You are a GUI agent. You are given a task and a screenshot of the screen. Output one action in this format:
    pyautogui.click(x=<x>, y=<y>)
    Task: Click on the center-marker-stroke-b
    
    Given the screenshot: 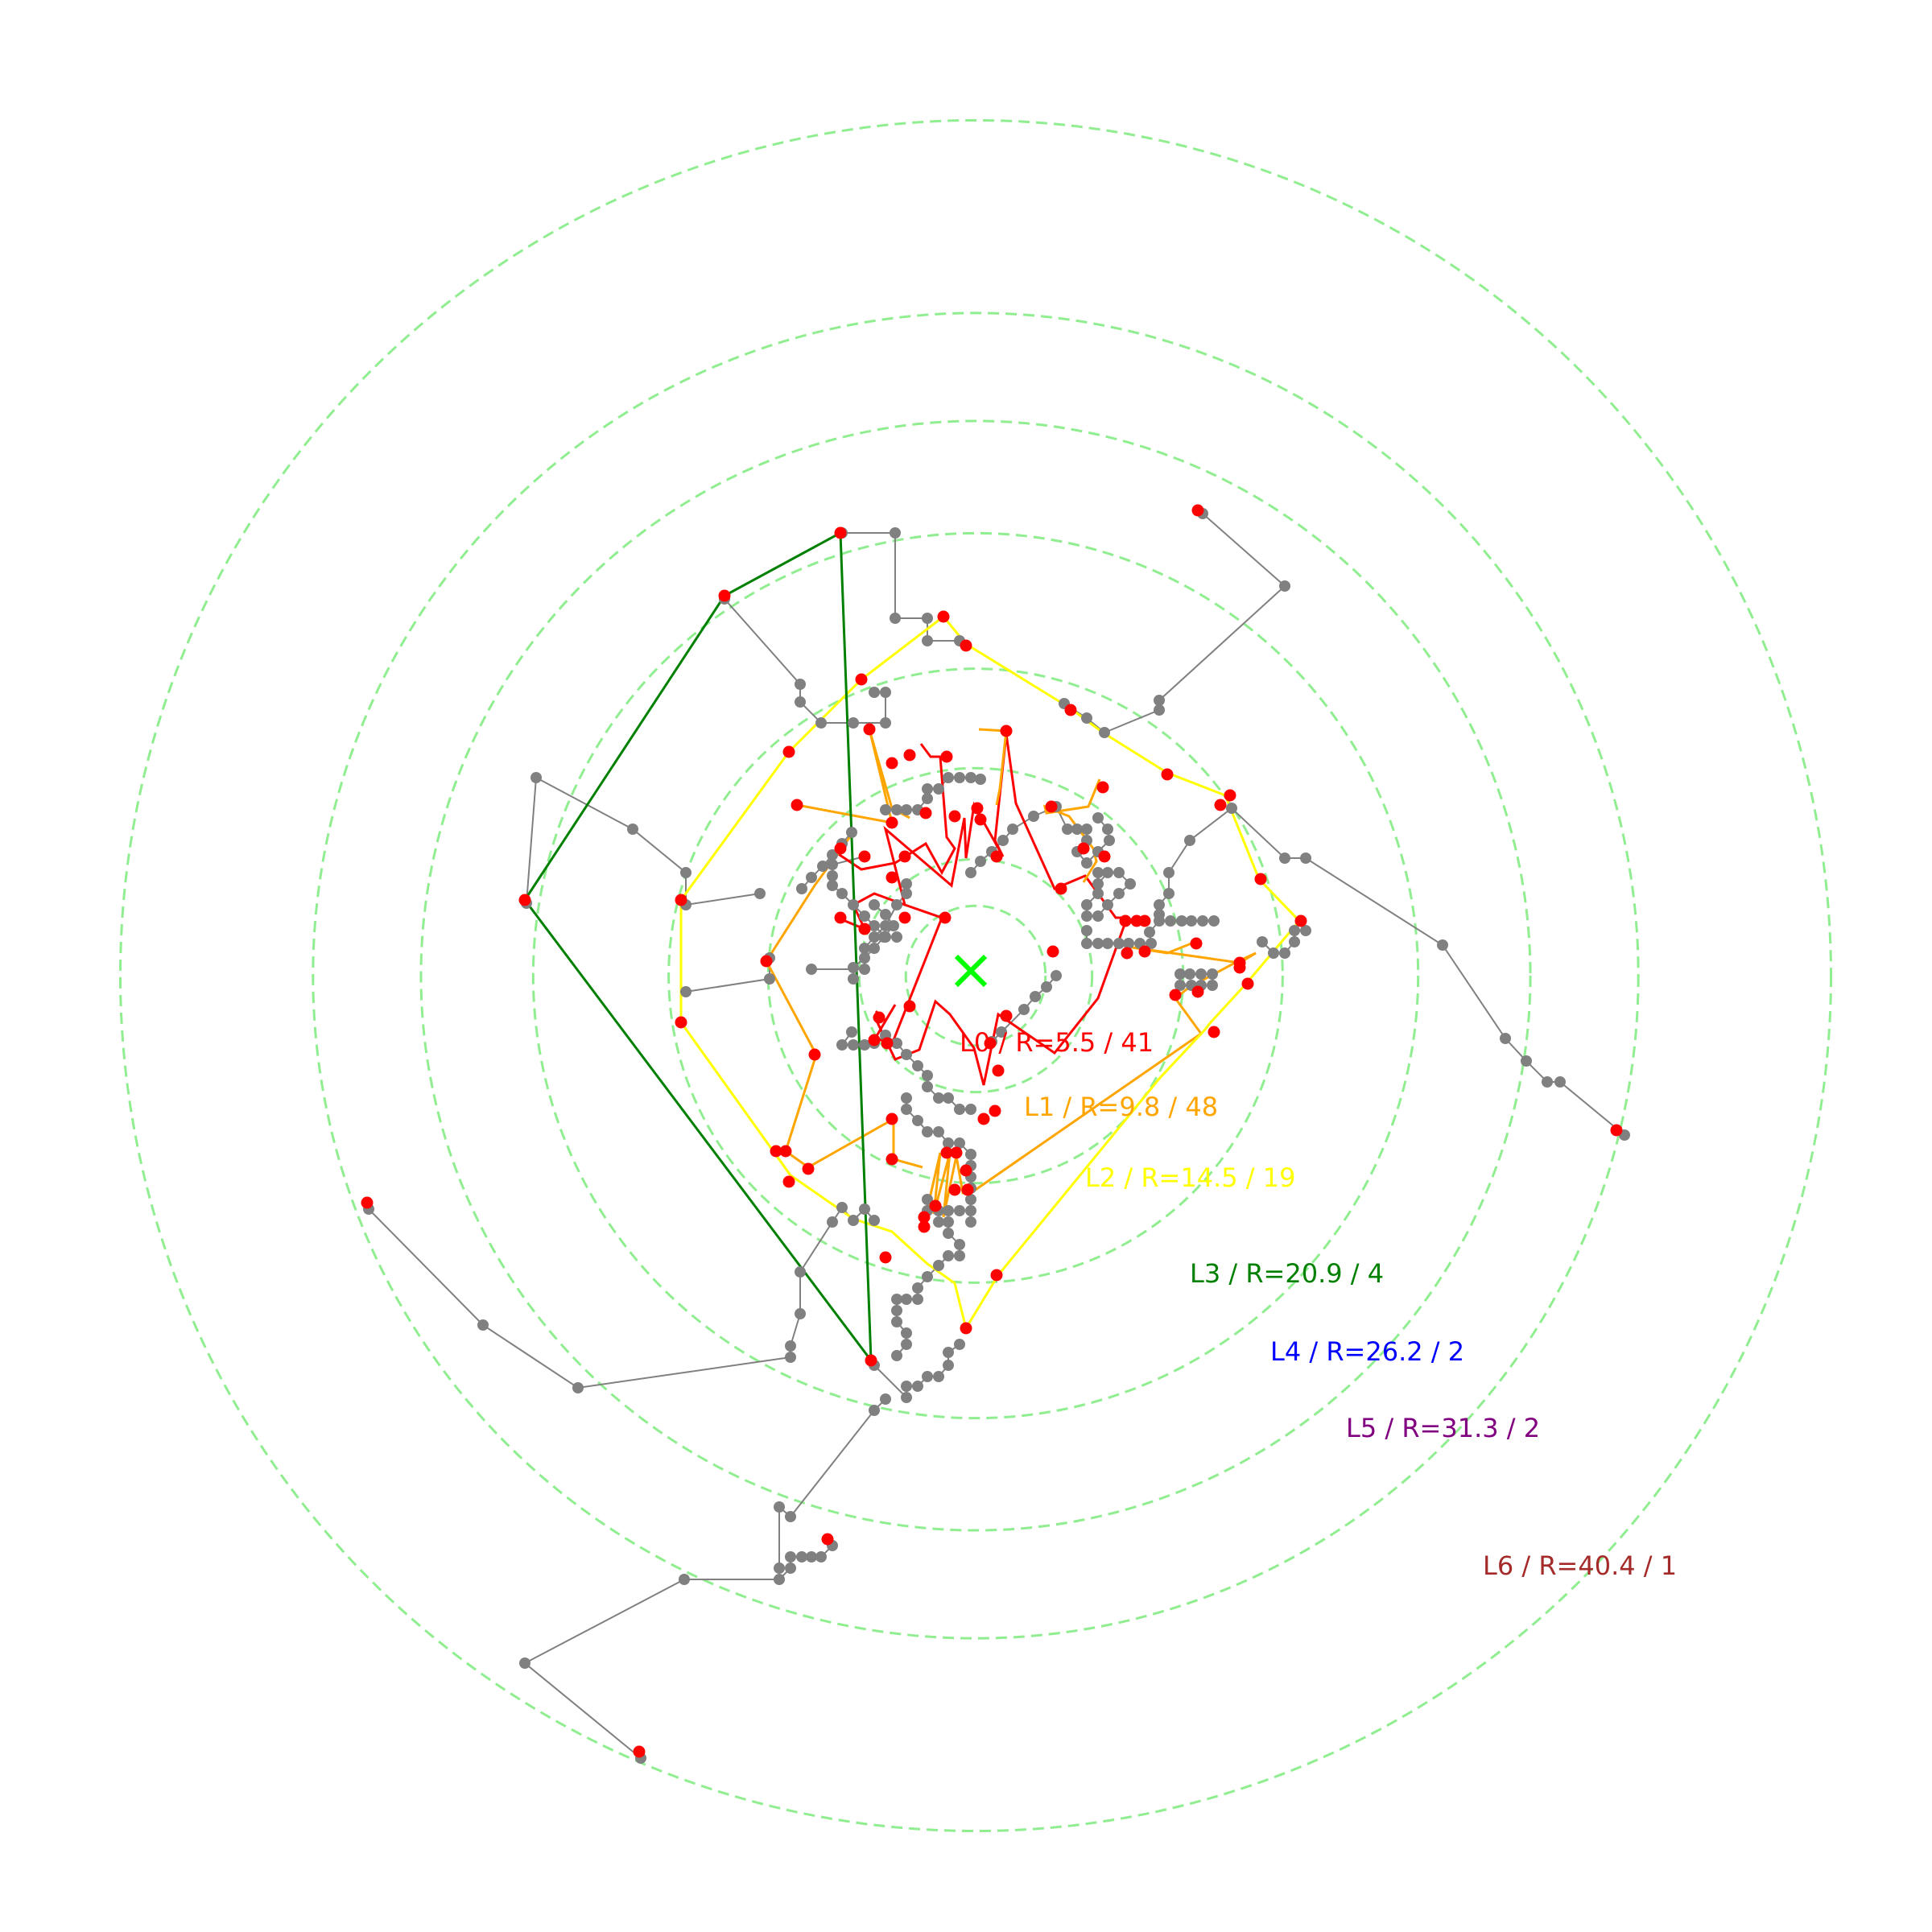 What is the action you would take?
    pyautogui.click(x=971, y=971)
    